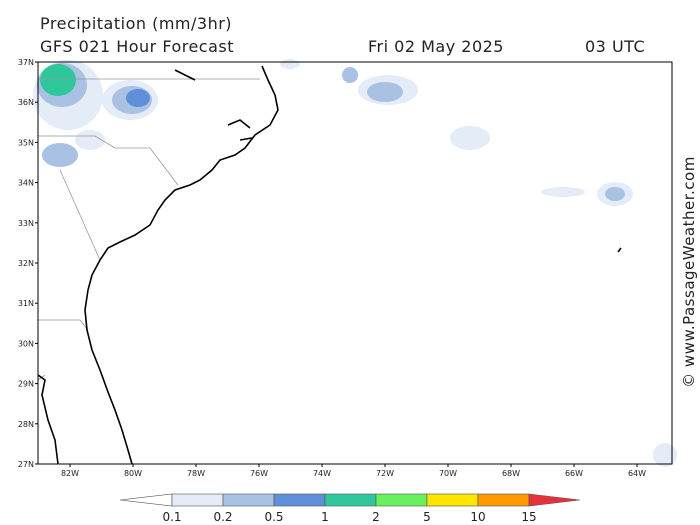 Image resolution: width=700 pixels, height=525 pixels. Describe the element at coordinates (637, 473) in the screenshot. I see `lon-label: 64W` at that location.